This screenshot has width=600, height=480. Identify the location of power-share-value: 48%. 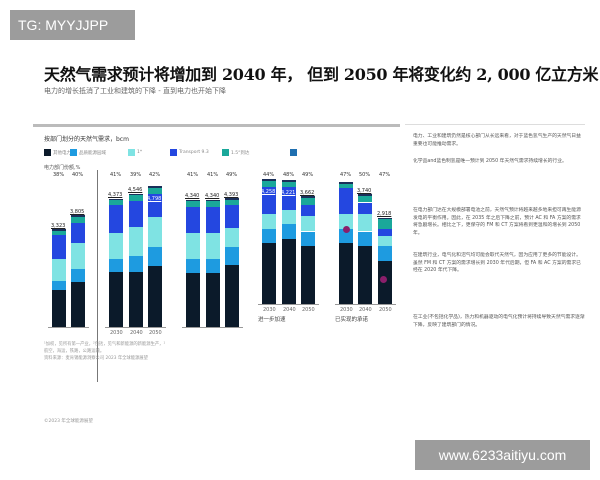
(289, 175).